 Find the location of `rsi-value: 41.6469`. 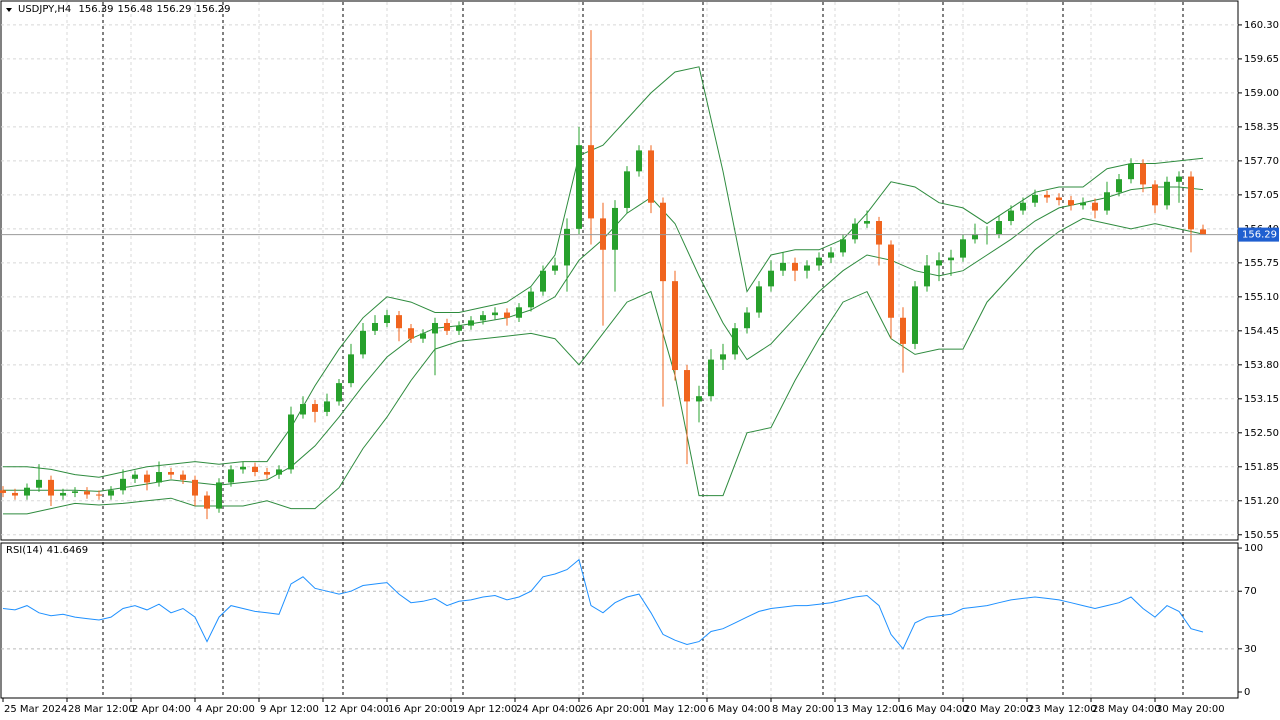

rsi-value: 41.6469 is located at coordinates (67, 550).